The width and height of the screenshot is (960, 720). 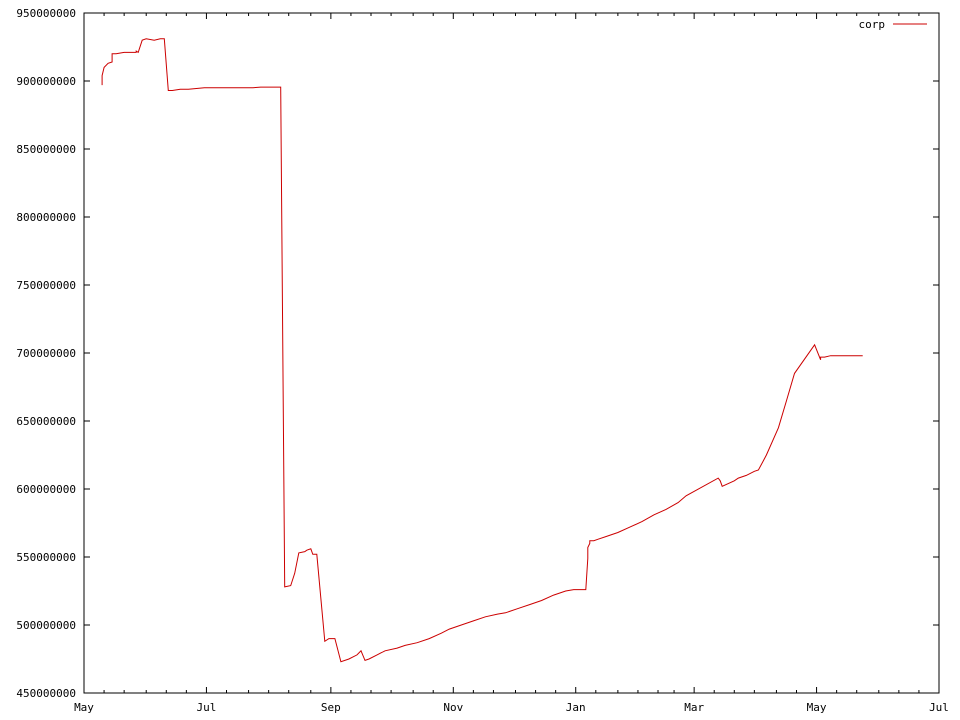 What do you see at coordinates (46, 149) in the screenshot?
I see `y-tick-label: 850000000` at bounding box center [46, 149].